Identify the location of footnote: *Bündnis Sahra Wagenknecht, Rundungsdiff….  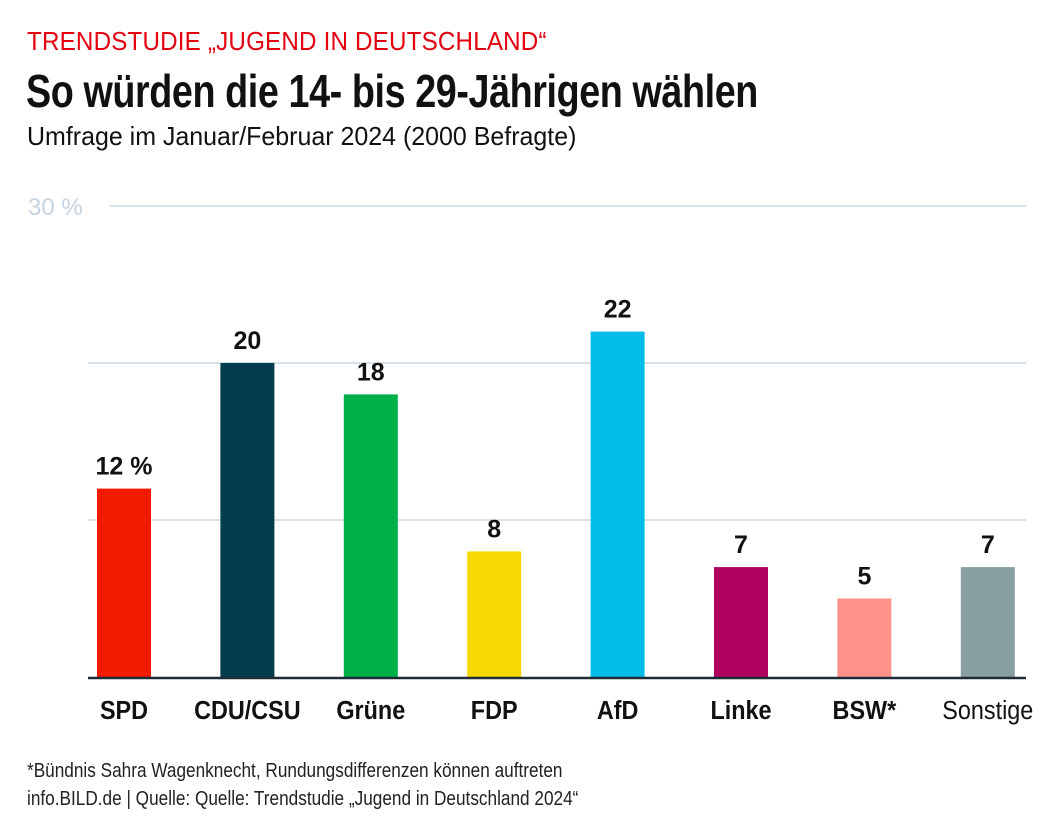
(295, 771).